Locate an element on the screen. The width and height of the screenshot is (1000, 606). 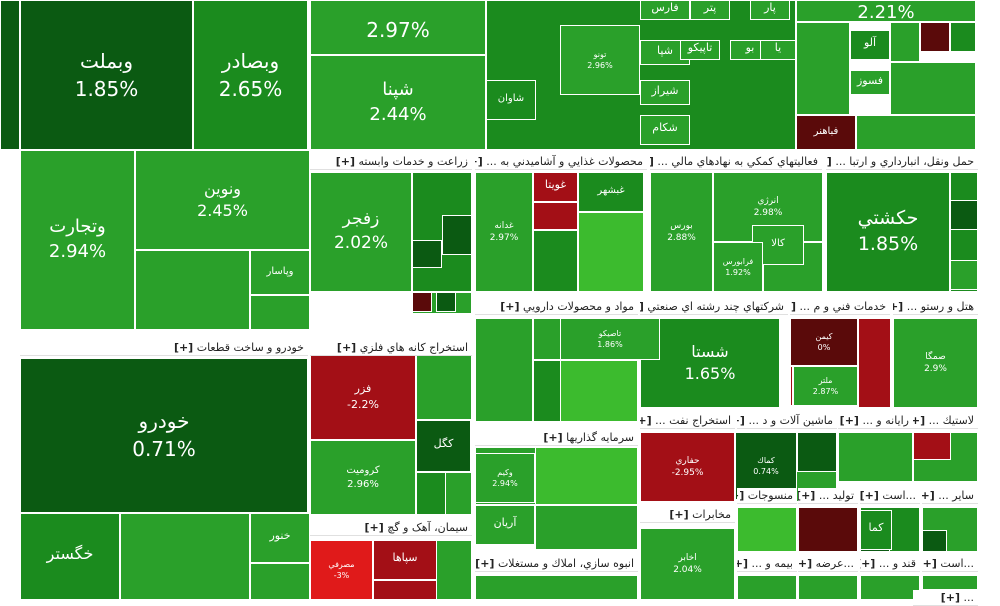
stock-tile: كما is located at coordinates (876, 530).